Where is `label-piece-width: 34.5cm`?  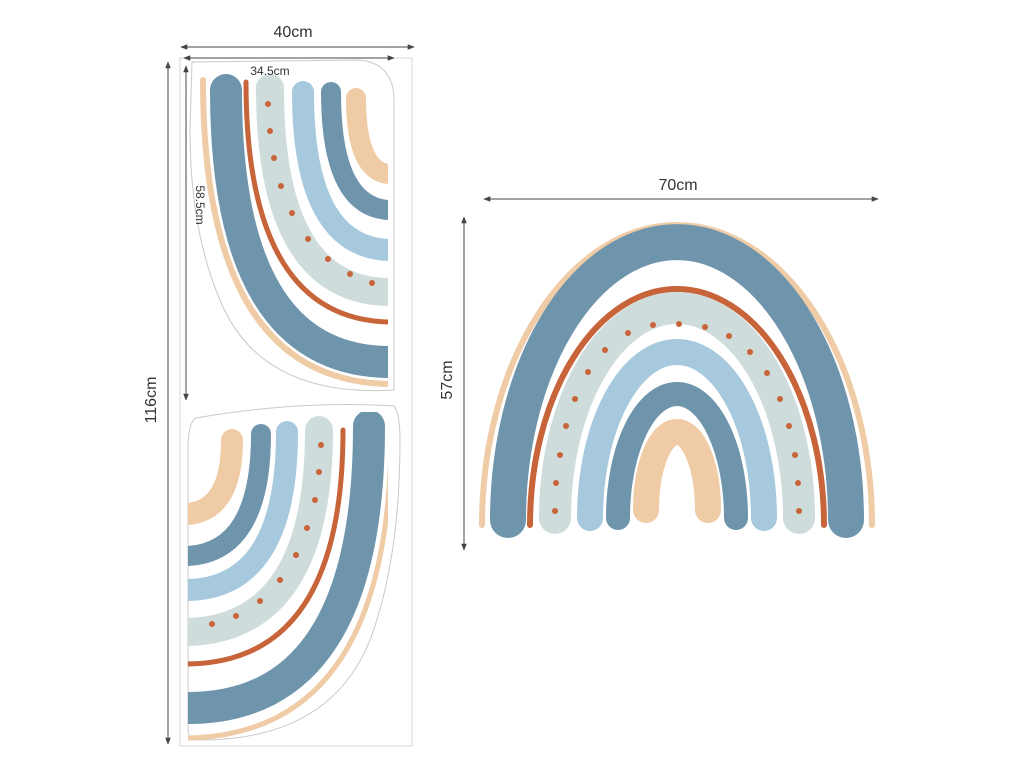
label-piece-width: 34.5cm is located at coordinates (269, 71).